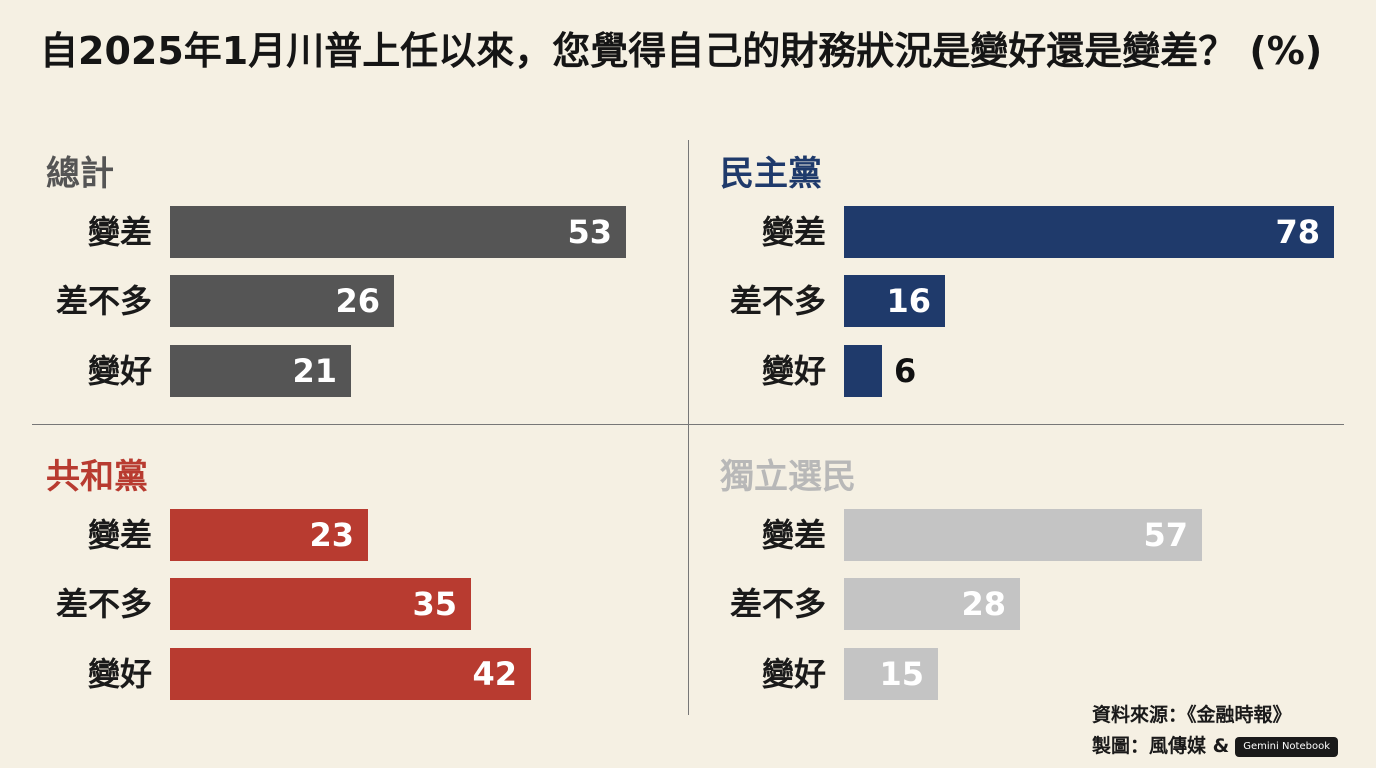 The width and height of the screenshot is (1376, 768). What do you see at coordinates (983, 604) in the screenshot?
I see `value-label: 28` at bounding box center [983, 604].